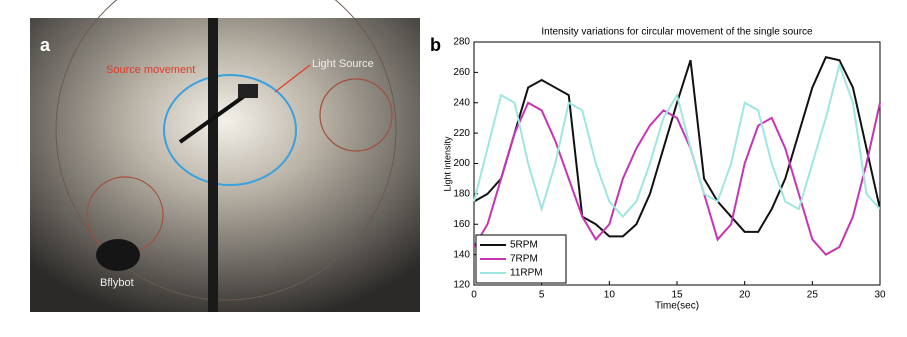 The width and height of the screenshot is (907, 337). I want to click on robot, so click(118, 255).